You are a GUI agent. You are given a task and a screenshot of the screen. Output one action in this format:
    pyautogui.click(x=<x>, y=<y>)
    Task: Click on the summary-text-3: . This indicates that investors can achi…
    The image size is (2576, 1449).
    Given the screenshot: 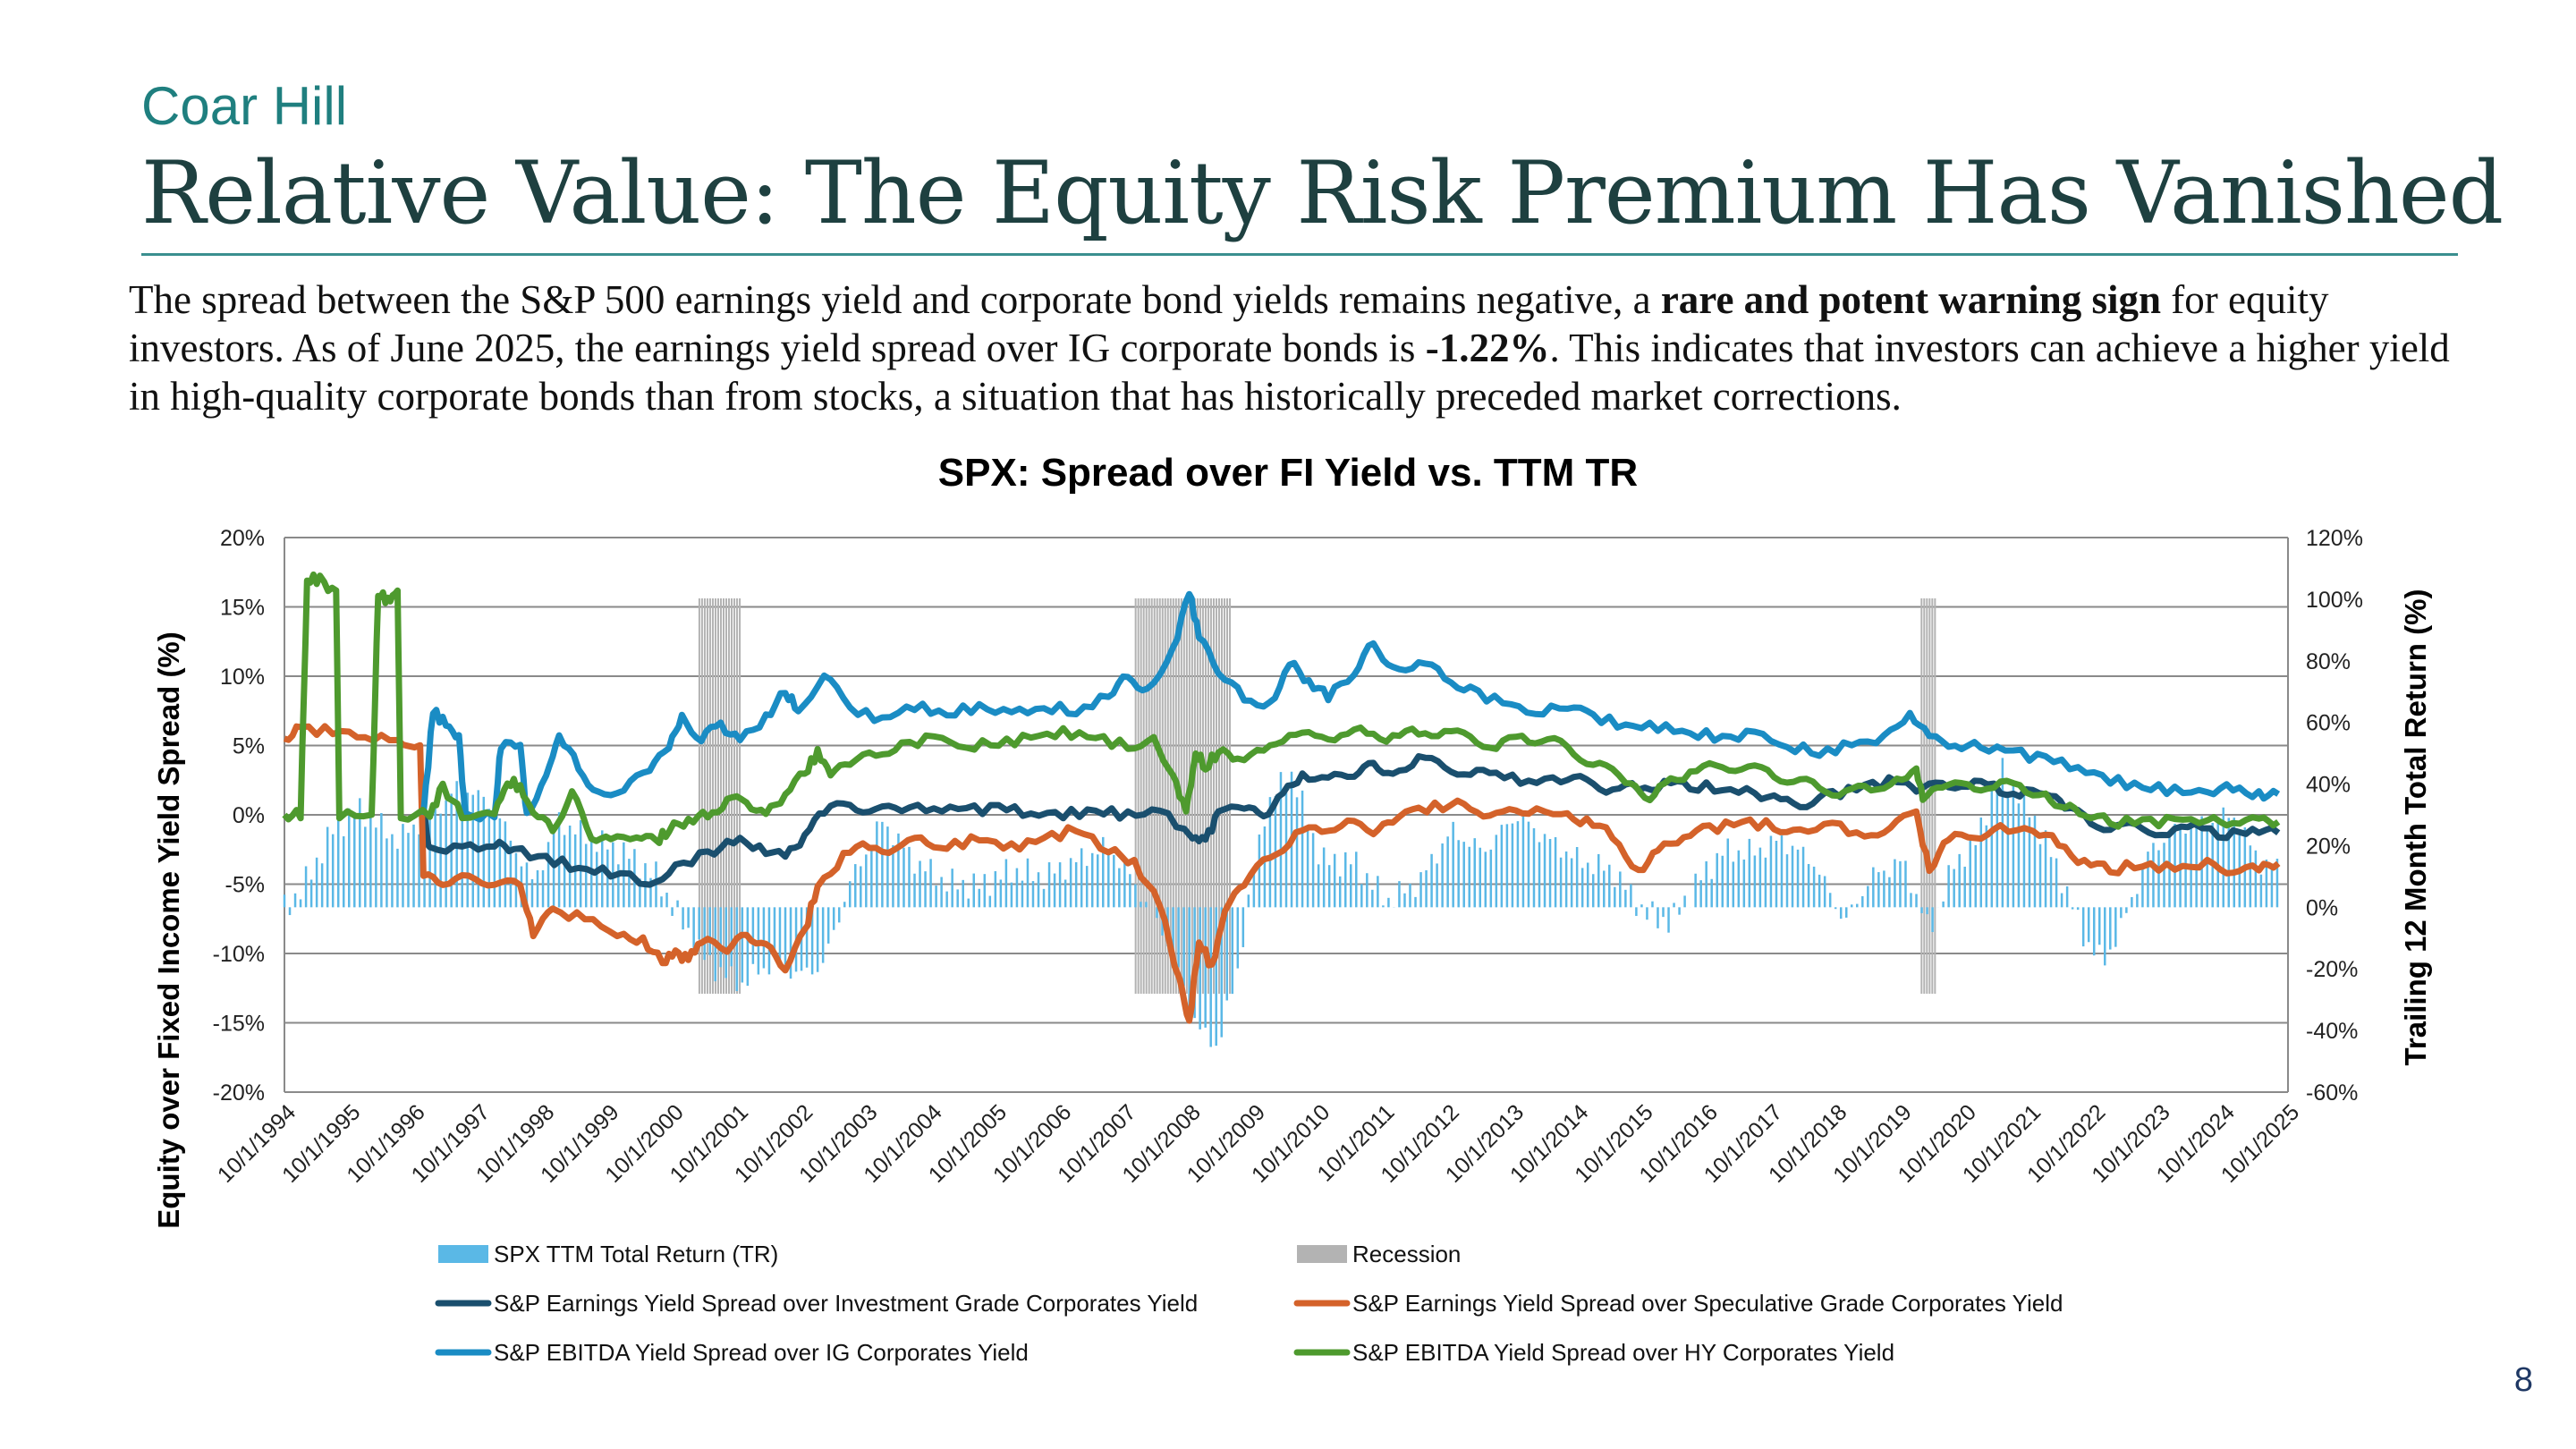 What is the action you would take?
    pyautogui.click(x=1289, y=372)
    